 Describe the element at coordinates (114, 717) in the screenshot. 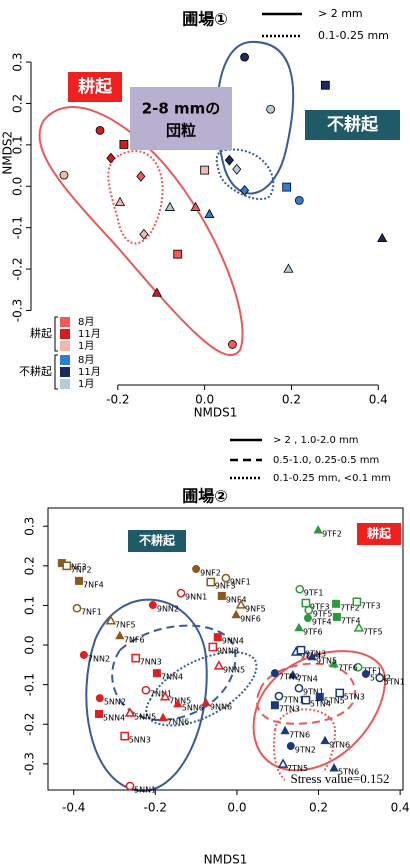

I see `point-label: 5NN4` at that location.